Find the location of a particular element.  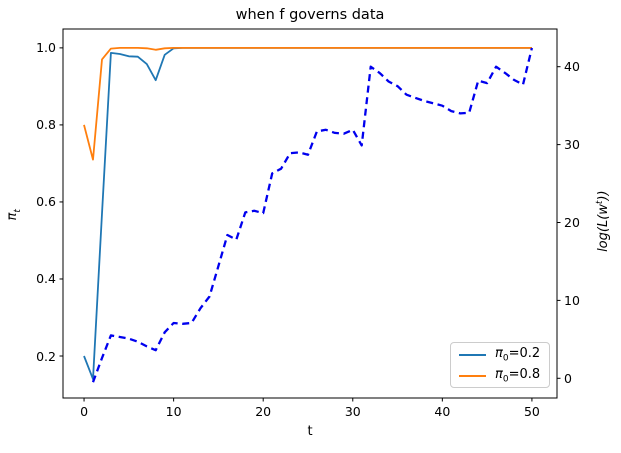

ylabel-left-symbol: π is located at coordinates (13, 216).